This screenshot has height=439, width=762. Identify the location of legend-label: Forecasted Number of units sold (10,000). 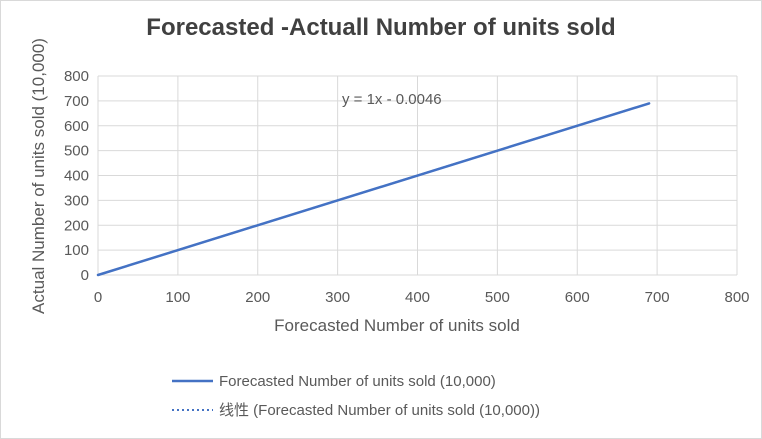
(357, 381).